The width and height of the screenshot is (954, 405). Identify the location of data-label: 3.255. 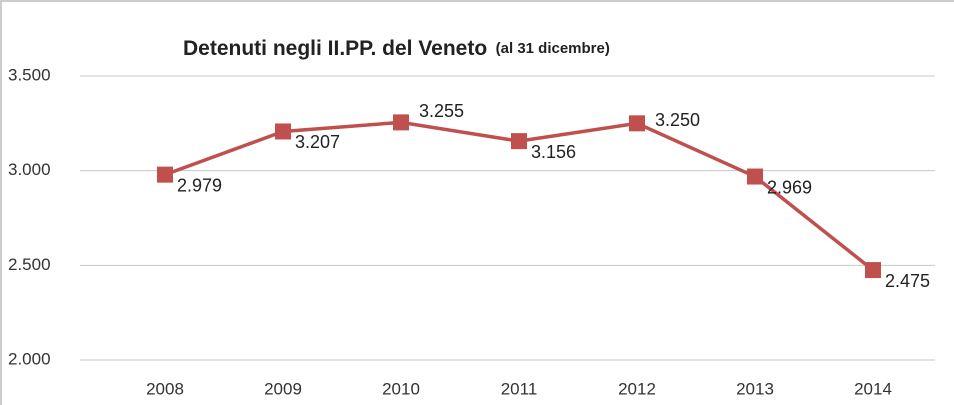
(441, 111).